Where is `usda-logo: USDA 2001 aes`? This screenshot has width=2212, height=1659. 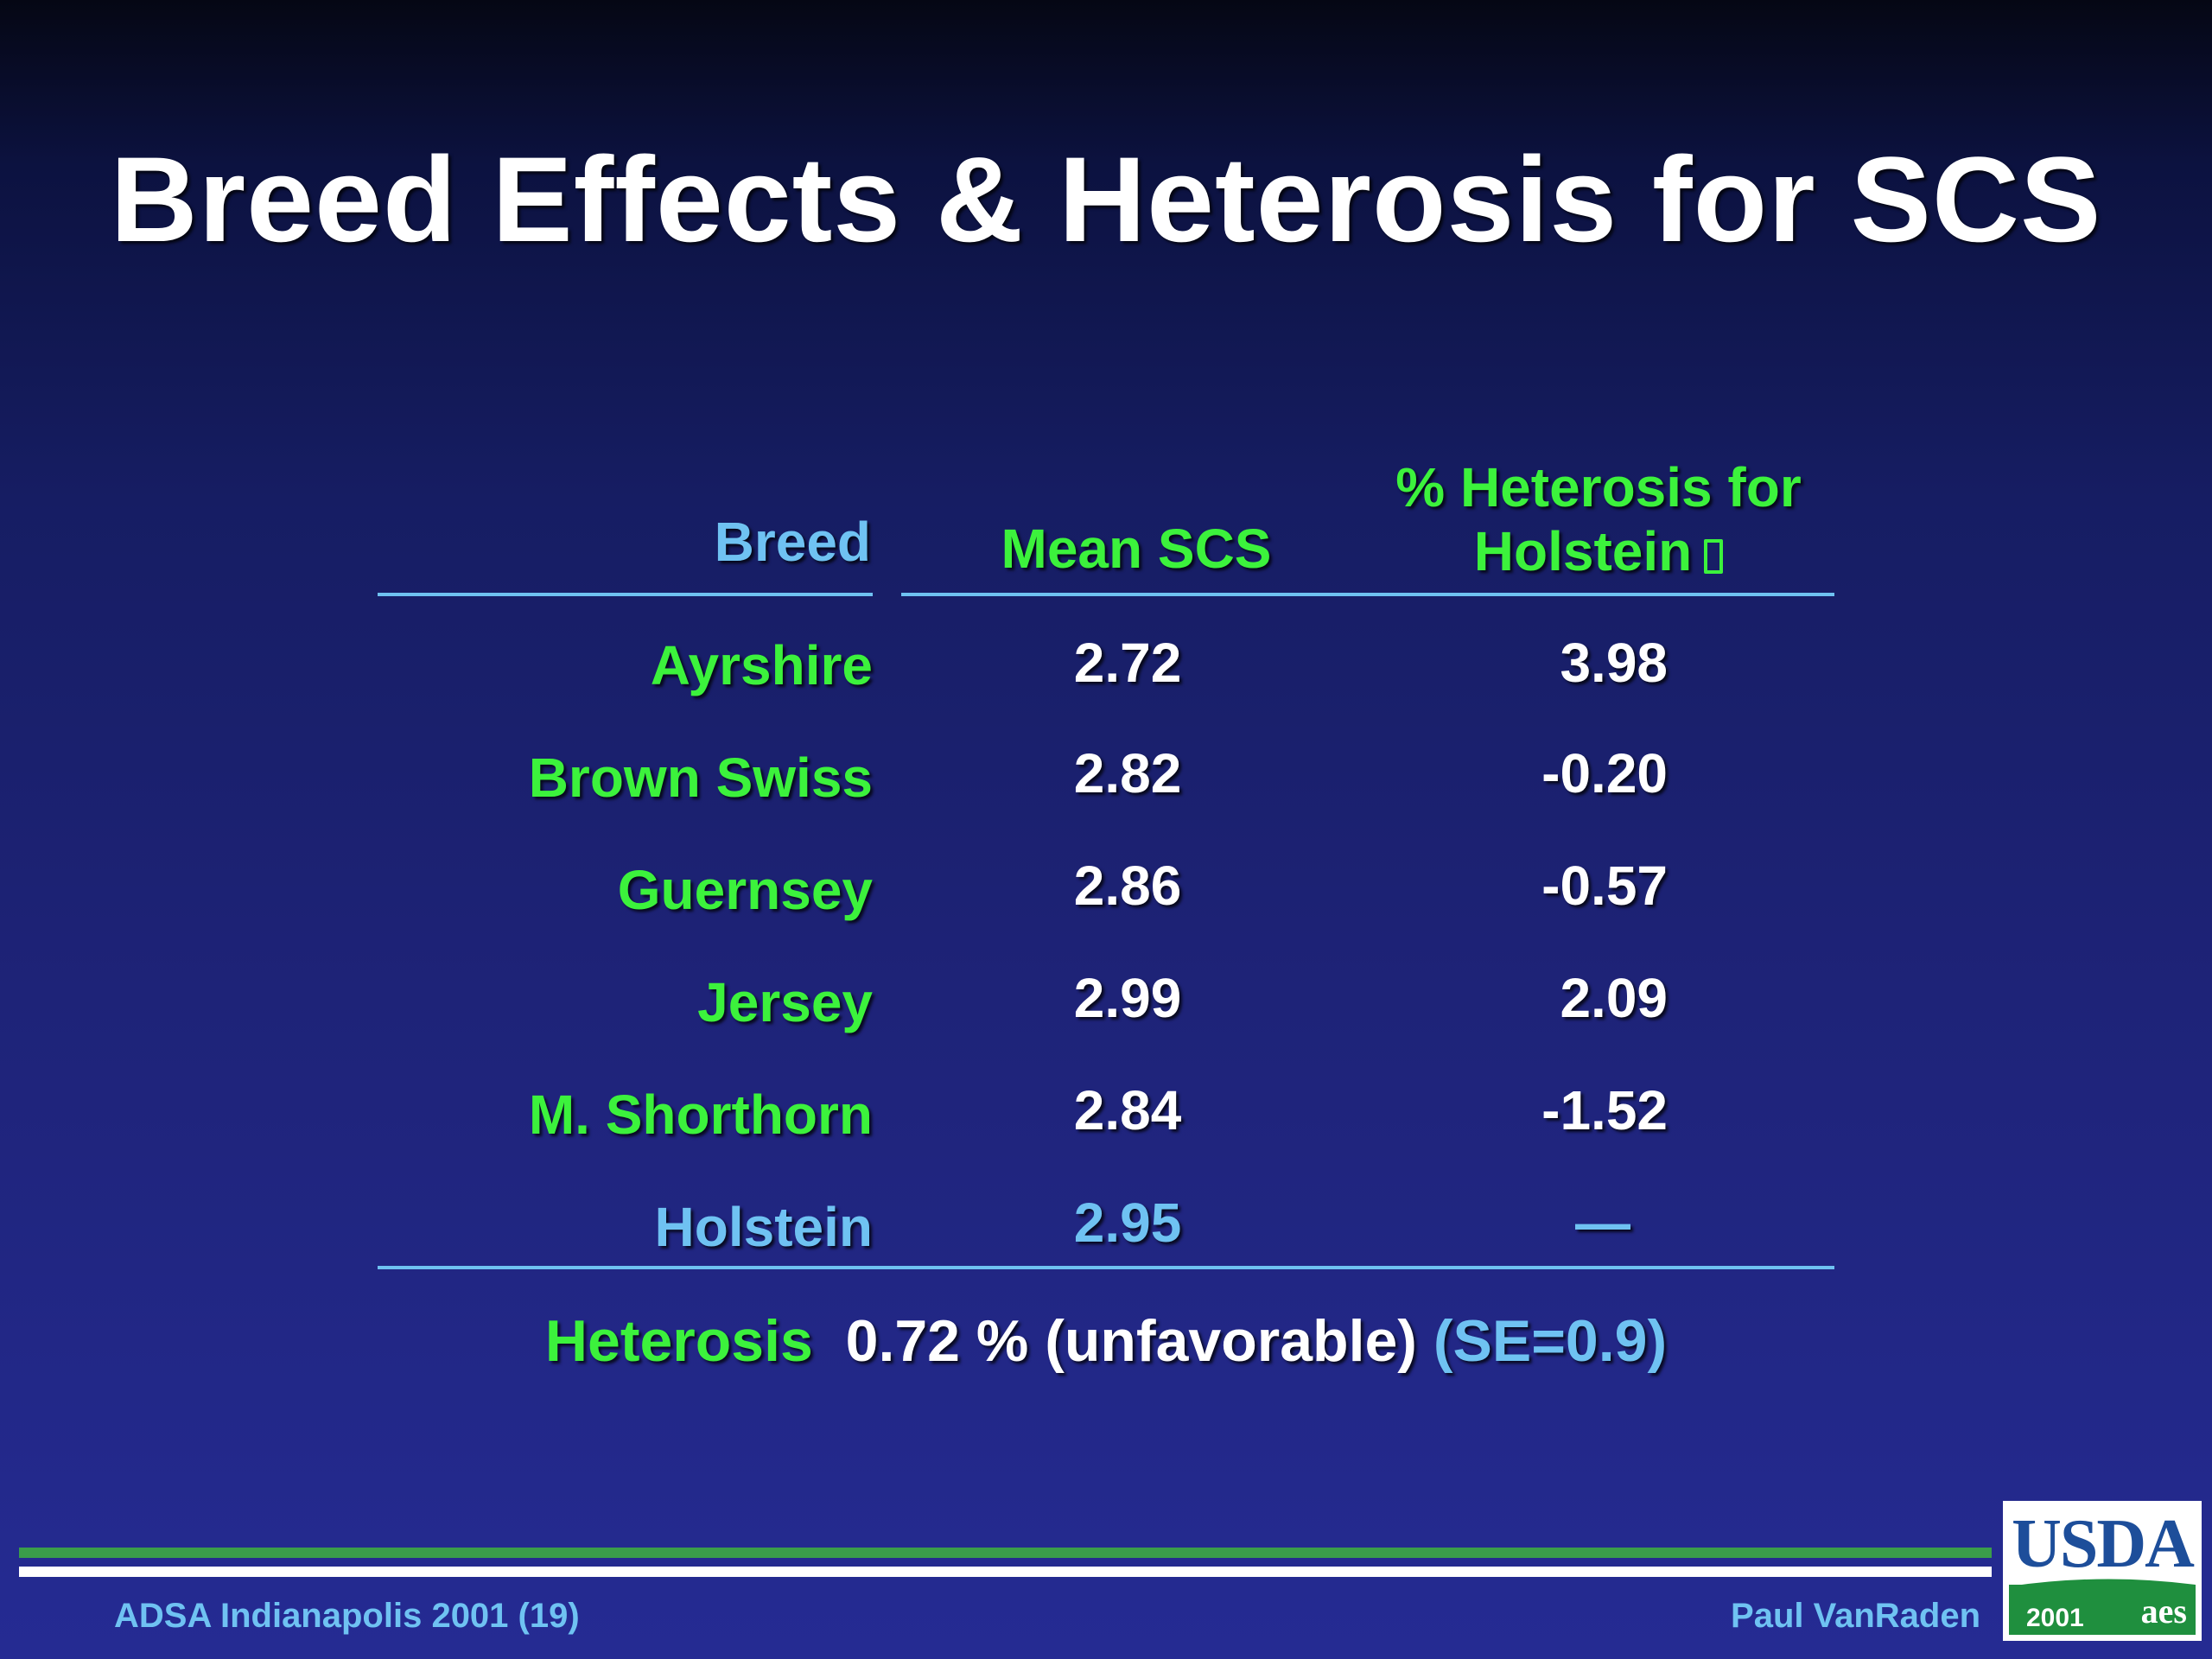
usda-logo: USDA 2001 aes is located at coordinates (2102, 1571).